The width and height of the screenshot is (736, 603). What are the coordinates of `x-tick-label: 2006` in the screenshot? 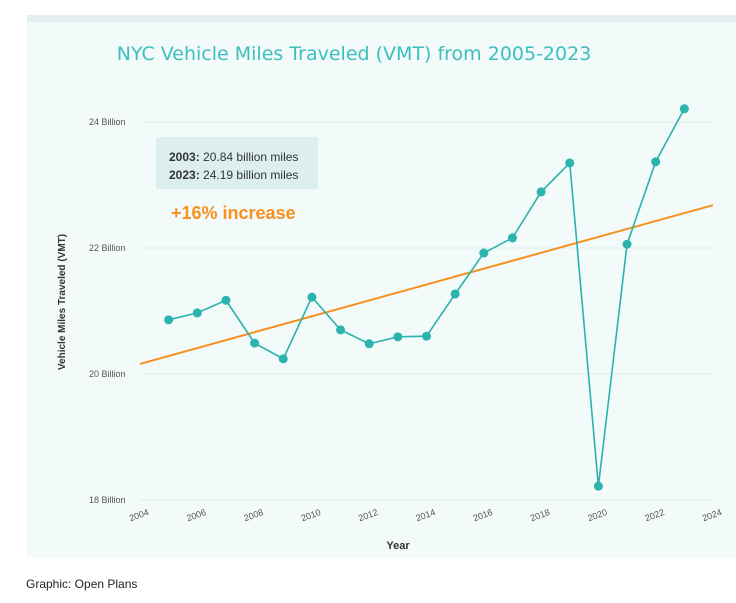 It's located at (196, 515).